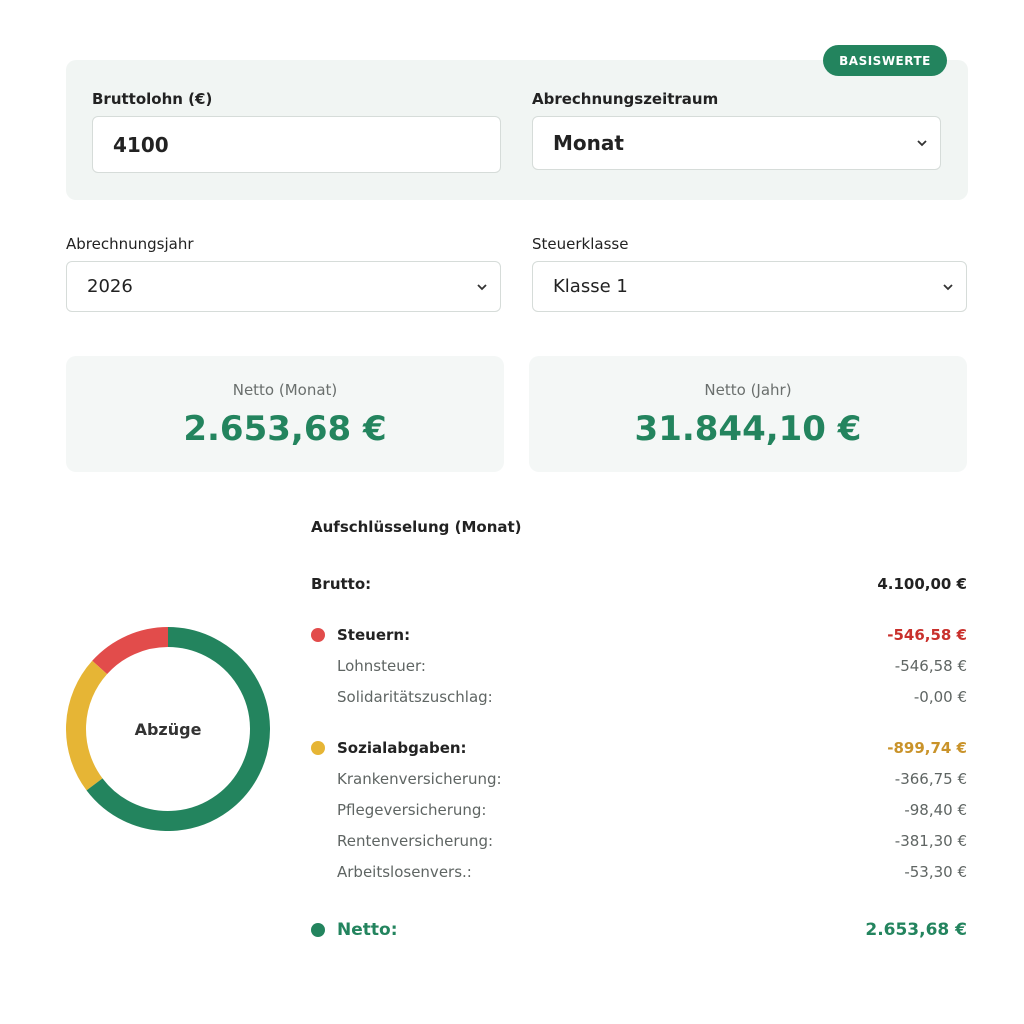  What do you see at coordinates (318, 635) in the screenshot?
I see `steuern-dot-icon` at bounding box center [318, 635].